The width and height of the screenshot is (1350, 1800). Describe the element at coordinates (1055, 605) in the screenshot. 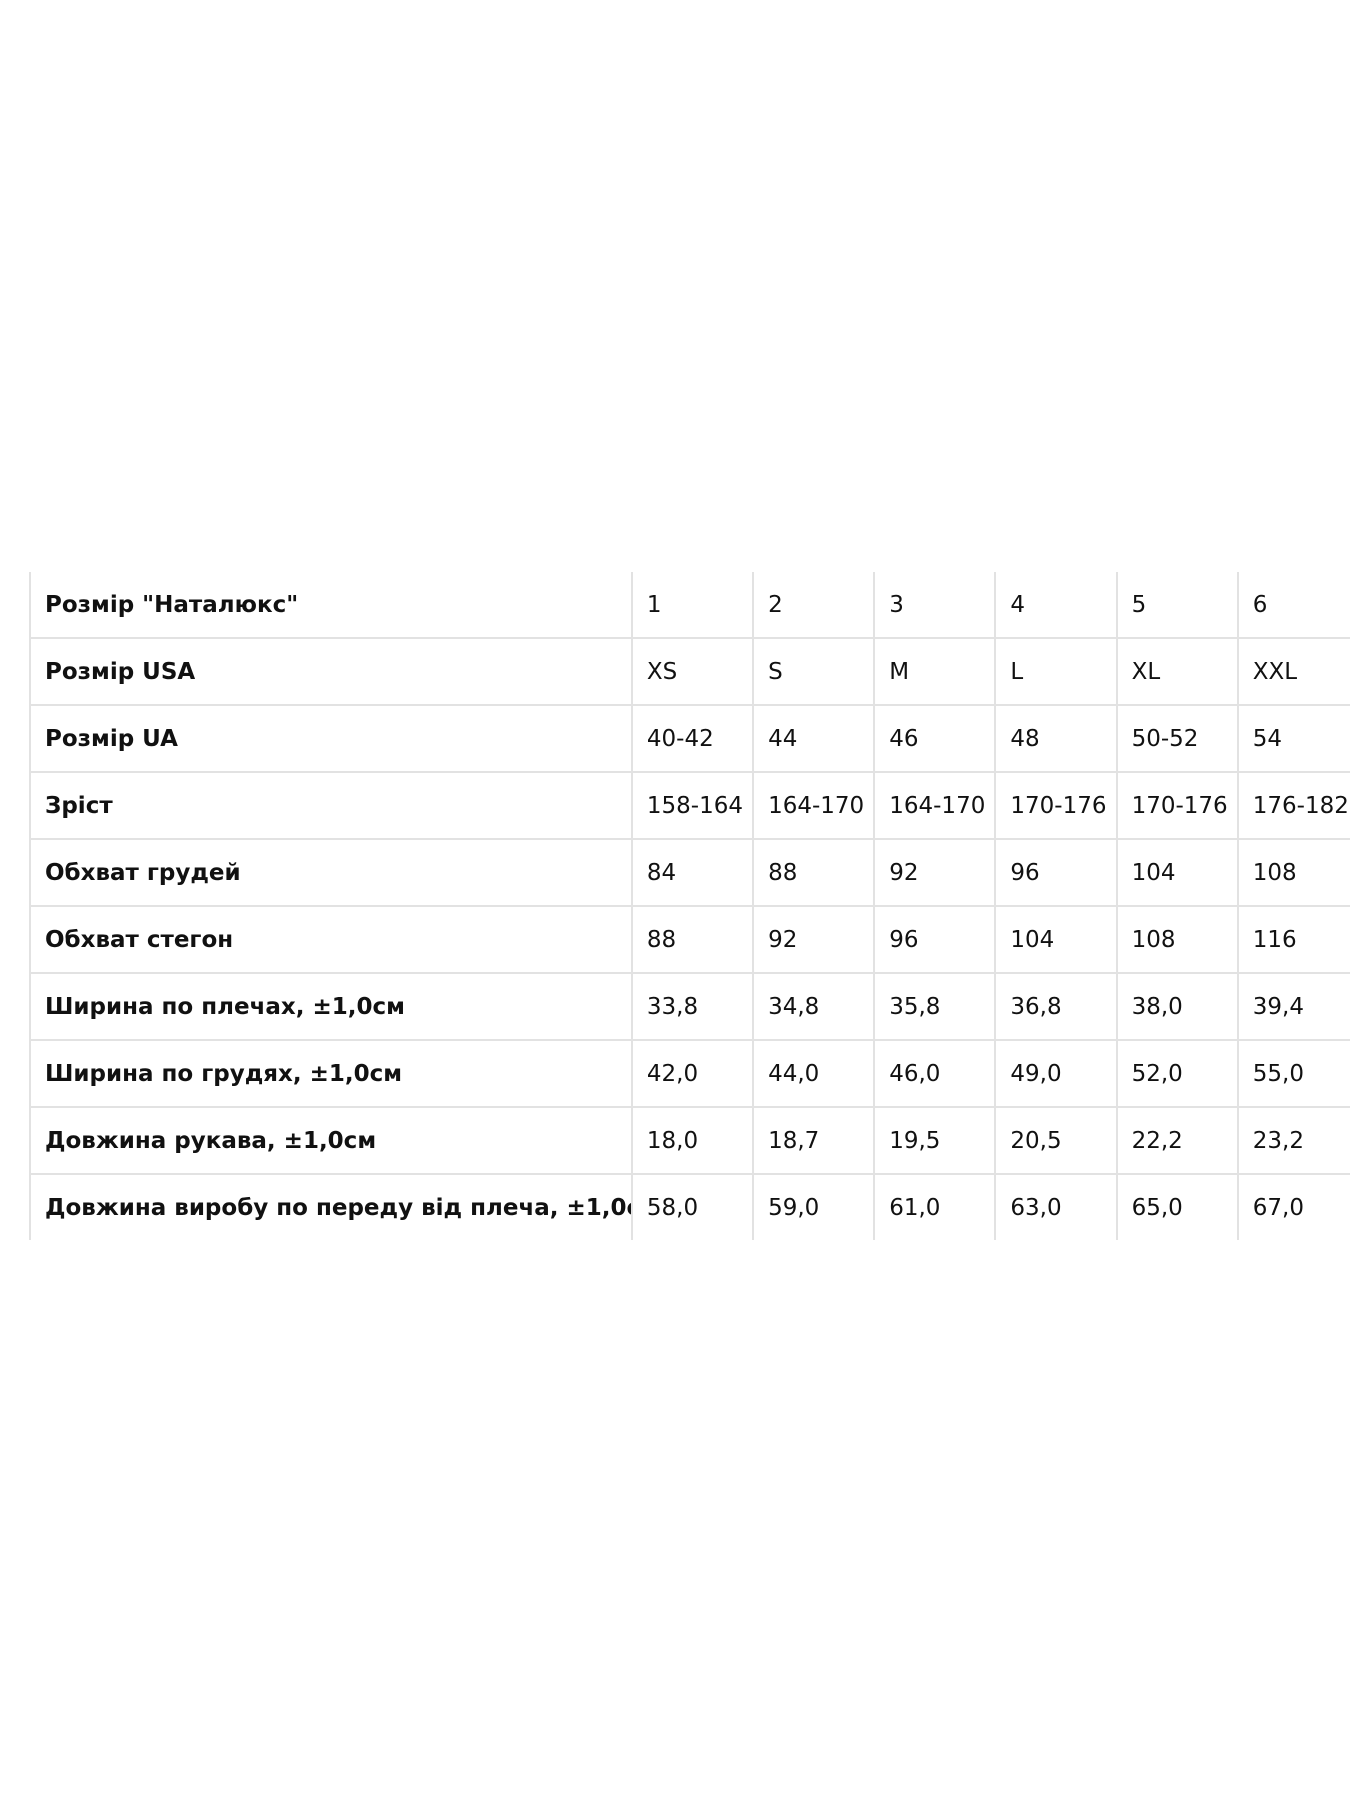

I see `table-cell: 4` at that location.